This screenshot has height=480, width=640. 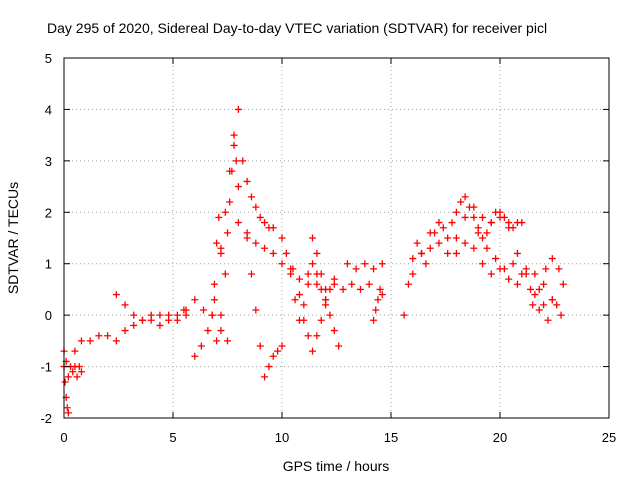 I want to click on x-tick-label: 25, so click(x=609, y=437).